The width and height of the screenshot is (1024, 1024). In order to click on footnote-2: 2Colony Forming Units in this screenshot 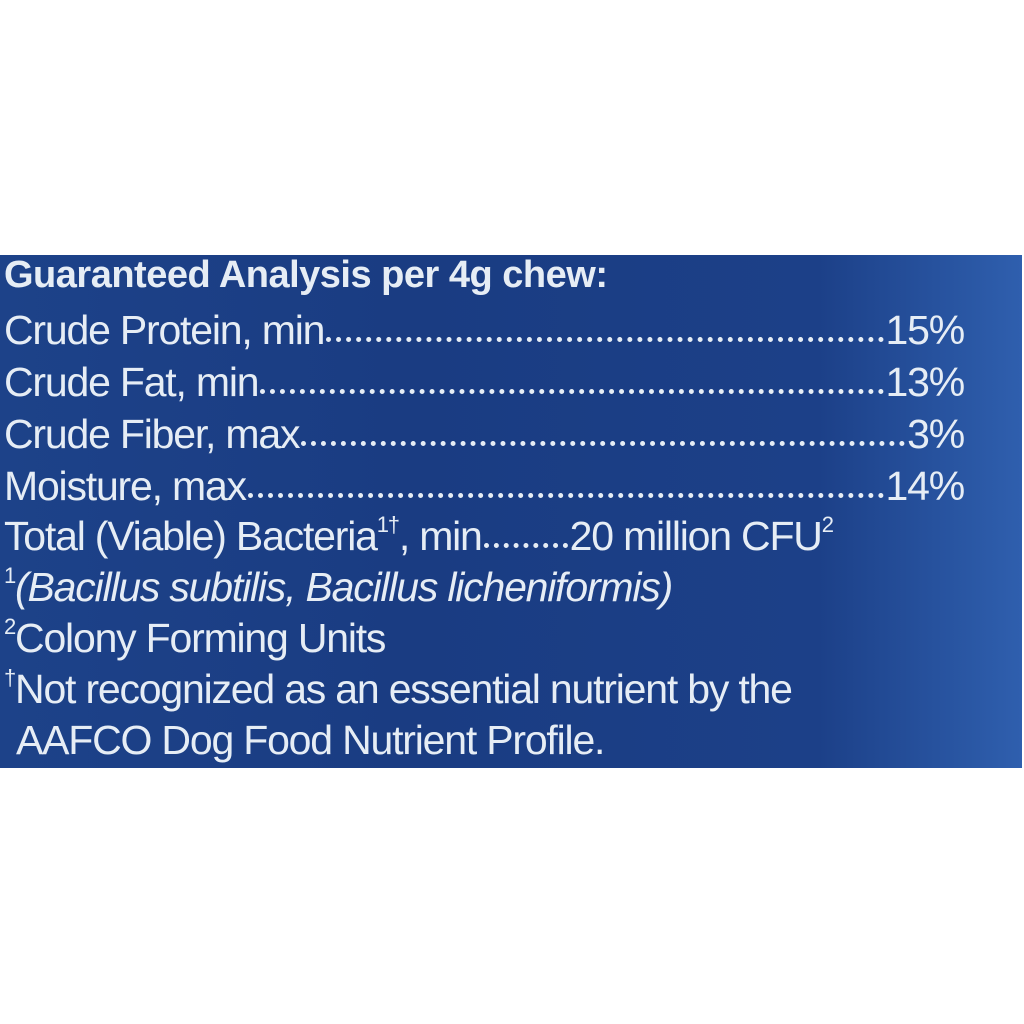, I will do `click(195, 637)`.